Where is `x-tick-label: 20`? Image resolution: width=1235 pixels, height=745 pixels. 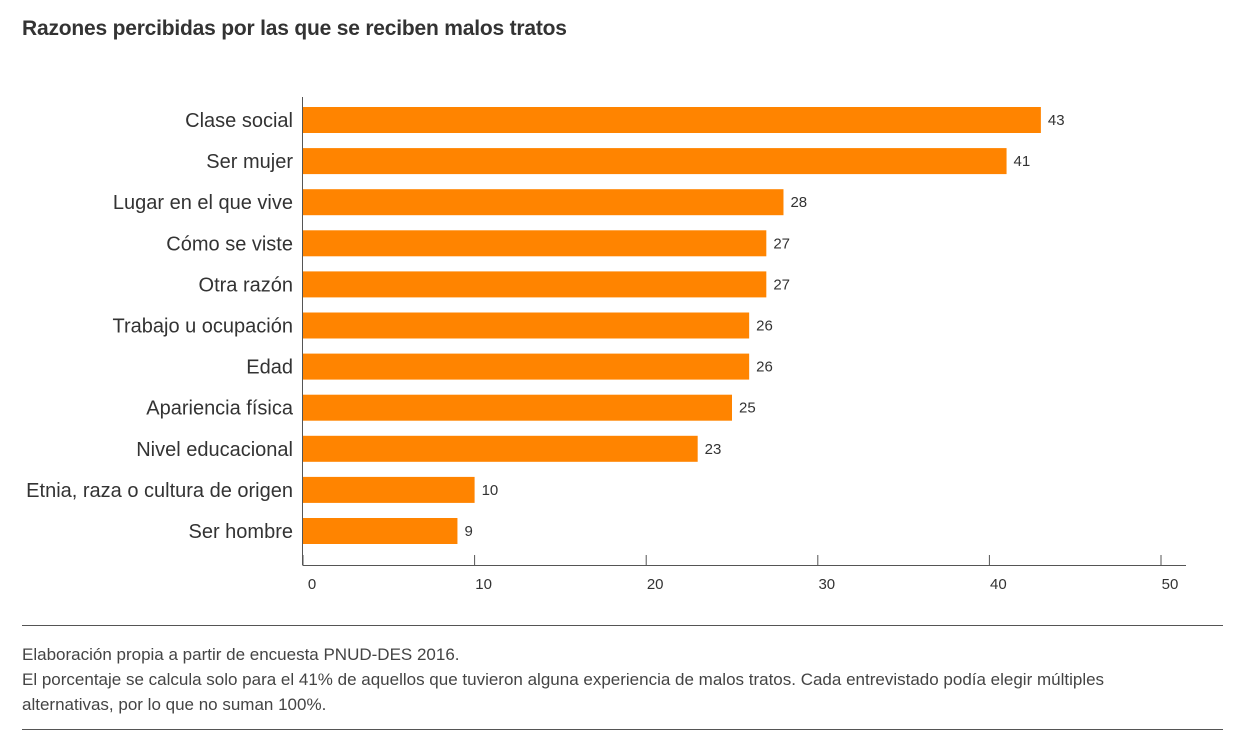 x-tick-label: 20 is located at coordinates (655, 584).